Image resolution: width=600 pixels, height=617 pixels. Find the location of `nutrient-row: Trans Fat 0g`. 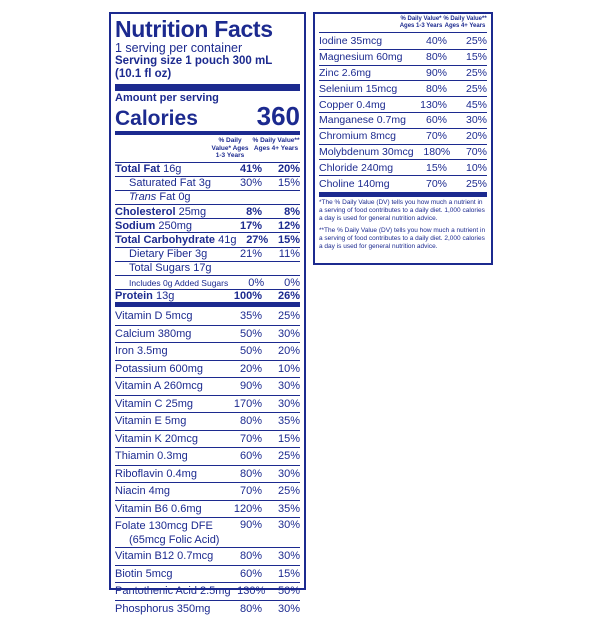

nutrient-row: Trans Fat 0g is located at coordinates (207, 196).